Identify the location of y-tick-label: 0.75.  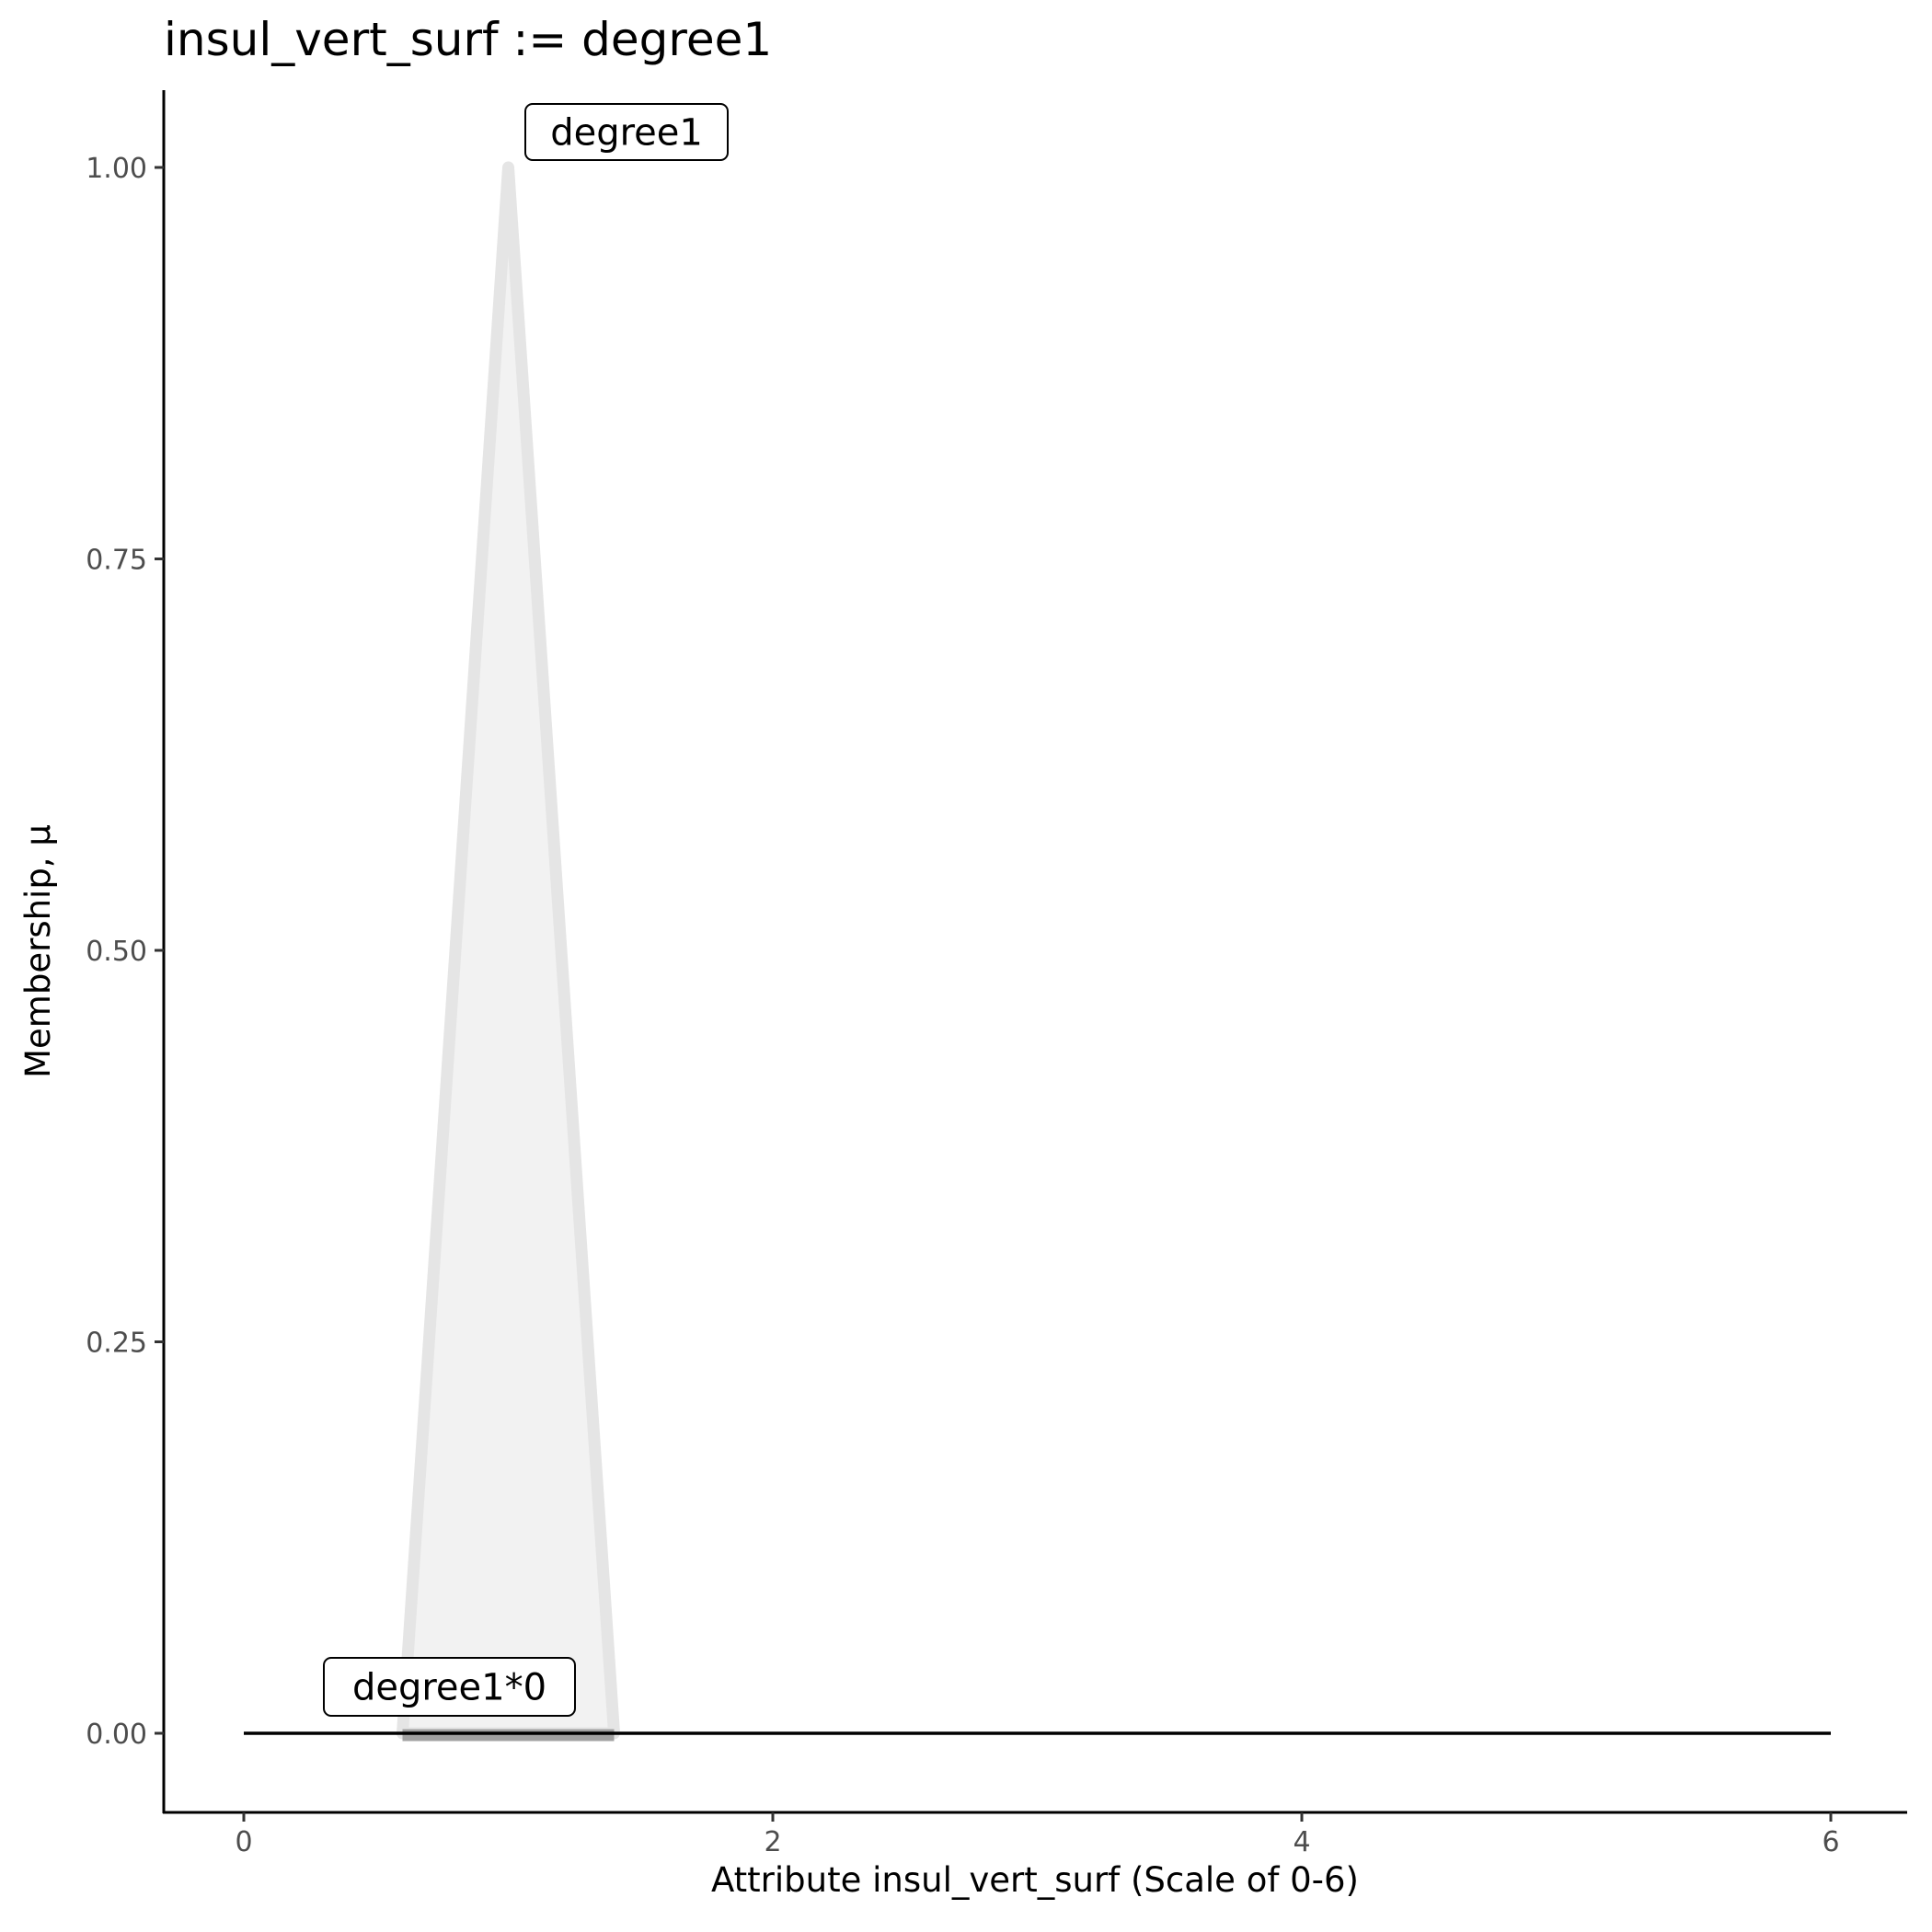
(116, 561).